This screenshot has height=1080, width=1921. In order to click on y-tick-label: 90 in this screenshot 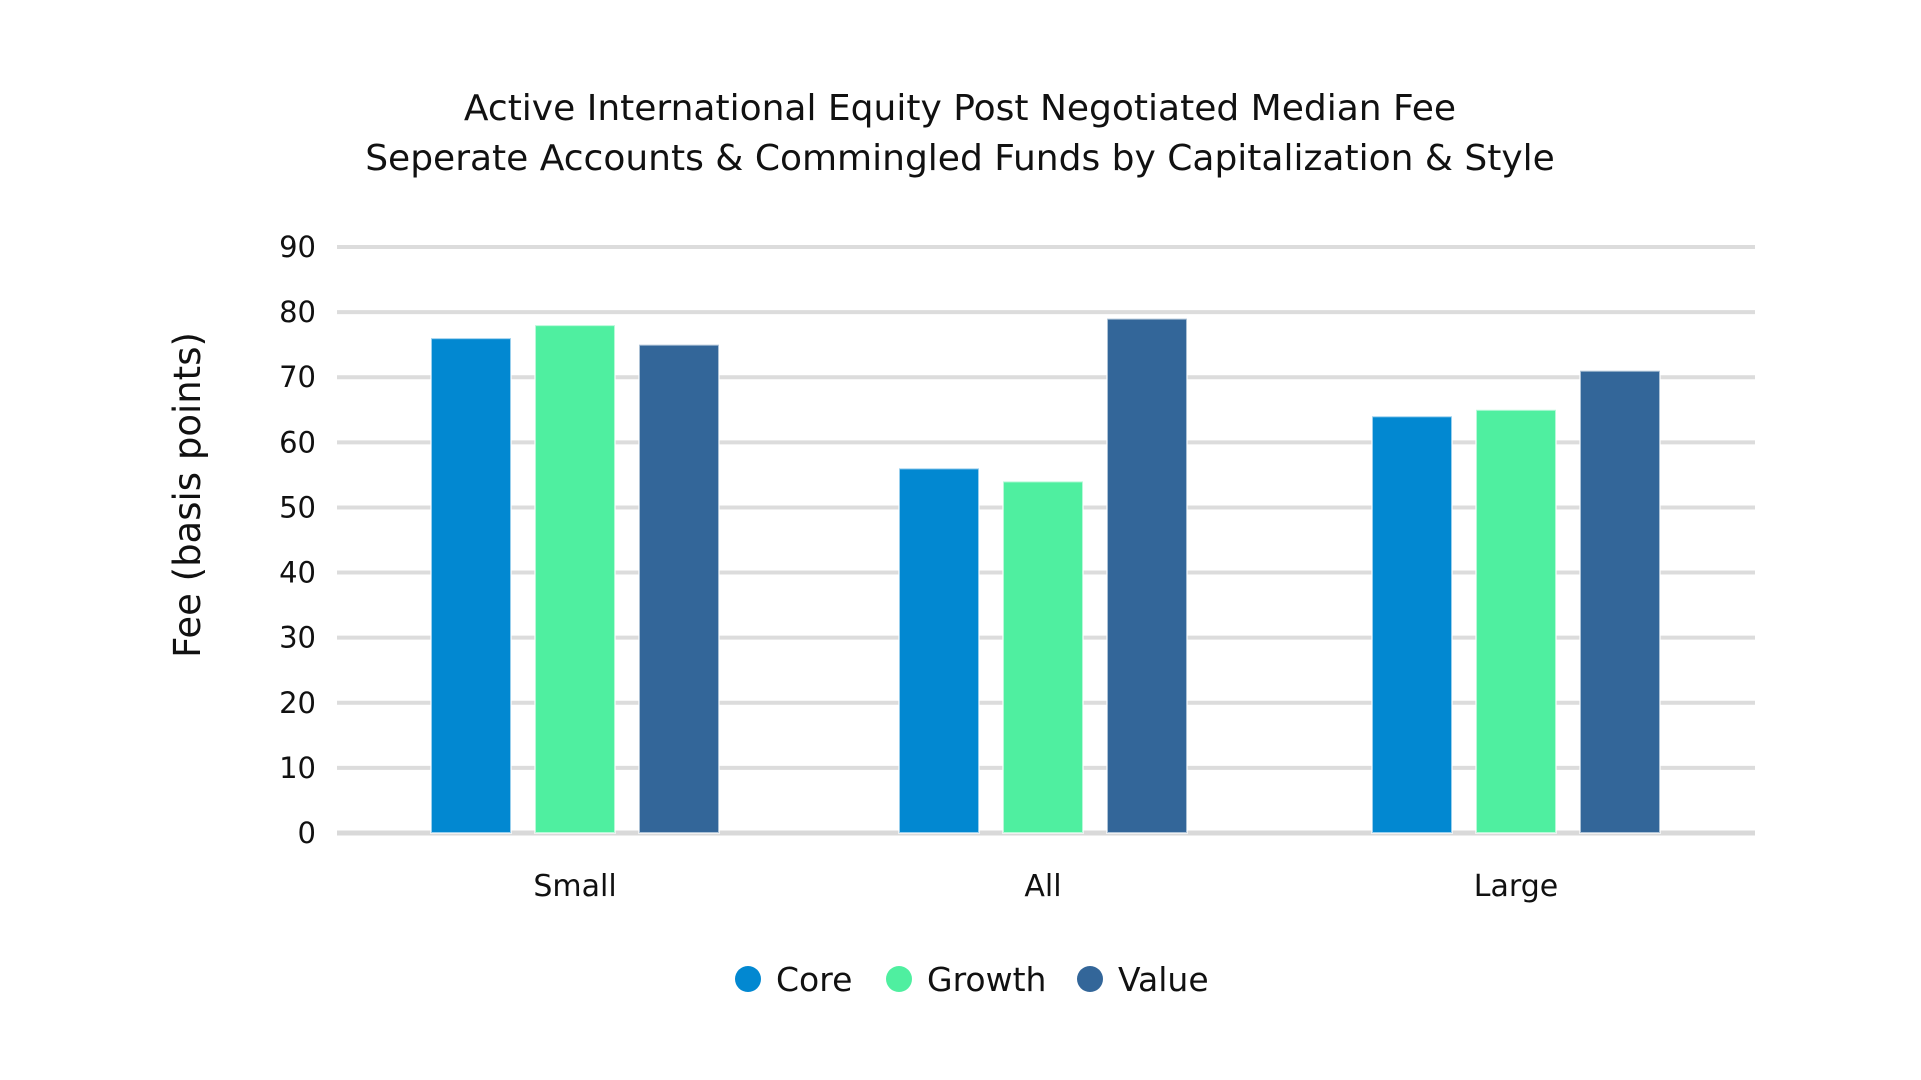, I will do `click(297, 247)`.